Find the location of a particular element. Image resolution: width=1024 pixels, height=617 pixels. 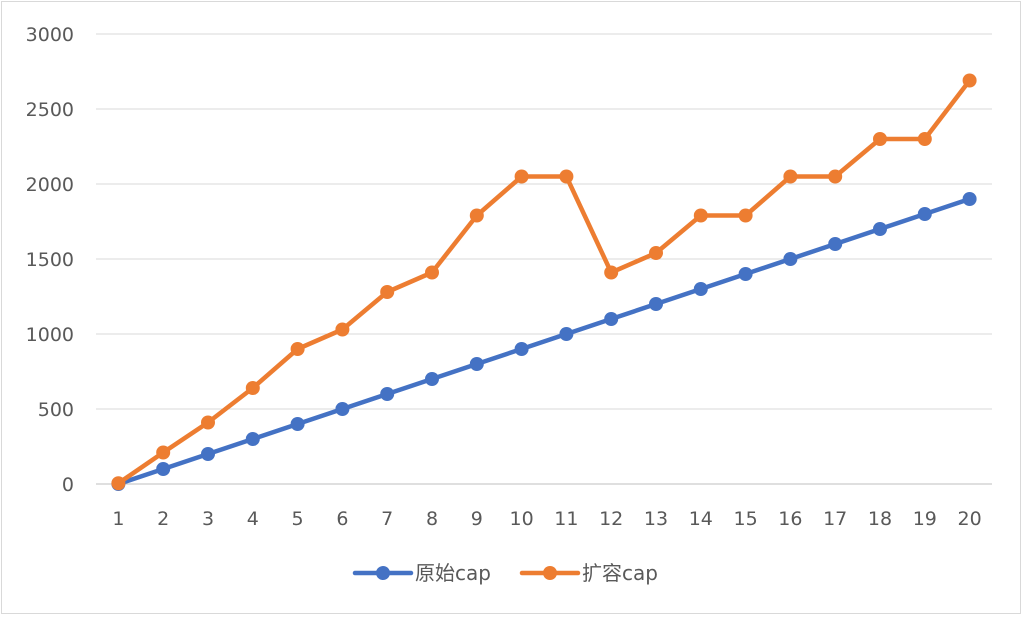

legend-item-1: 原始cap is located at coordinates (421, 573).